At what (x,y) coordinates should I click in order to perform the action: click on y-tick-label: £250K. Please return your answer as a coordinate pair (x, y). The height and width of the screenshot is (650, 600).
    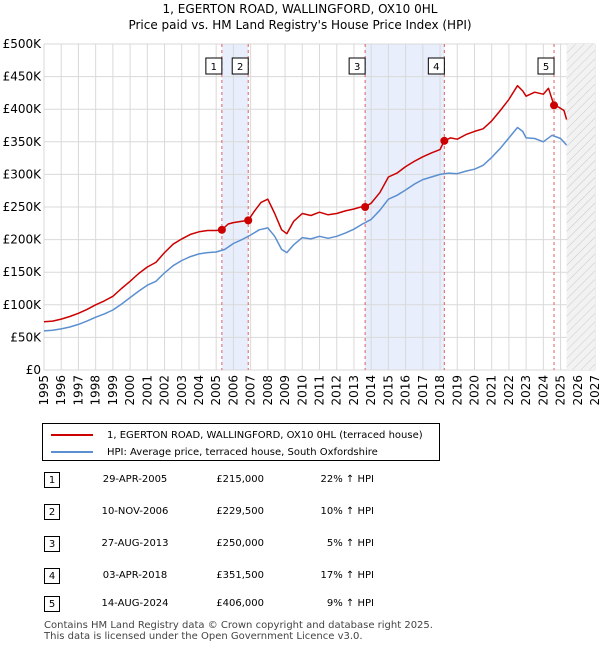
    Looking at the image, I should click on (23, 207).